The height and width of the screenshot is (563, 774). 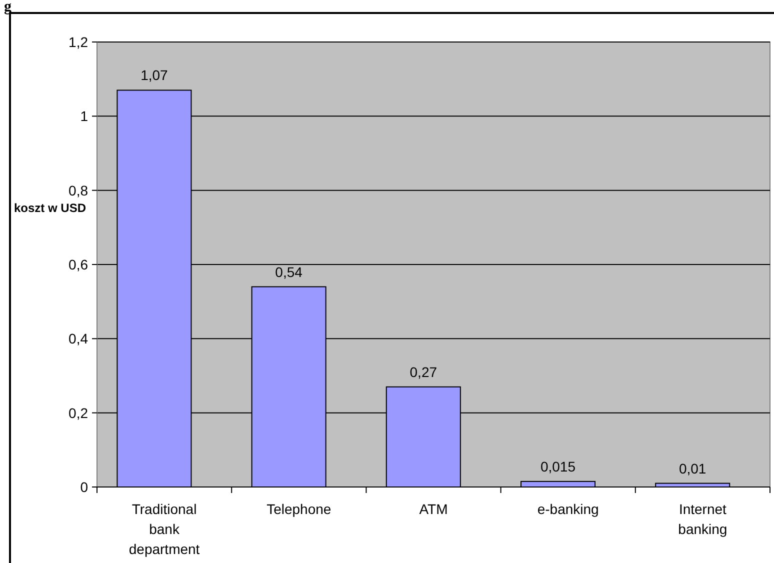 What do you see at coordinates (78, 338) in the screenshot?
I see `y-tick-label: 0,4` at bounding box center [78, 338].